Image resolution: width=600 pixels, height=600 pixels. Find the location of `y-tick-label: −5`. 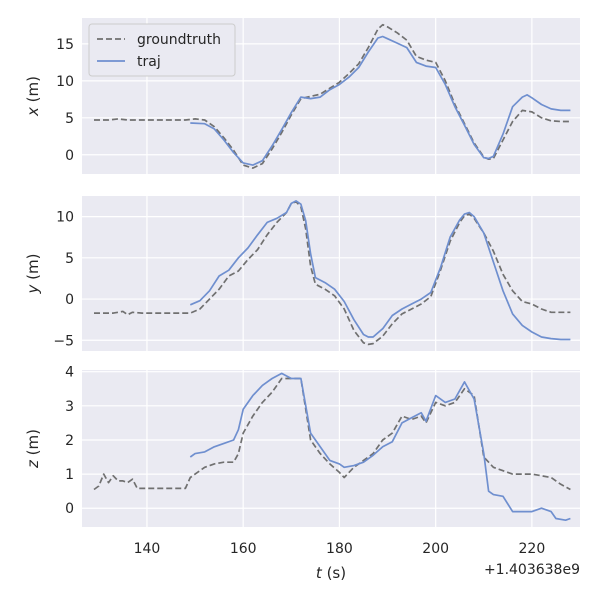

y-tick-label: −5 is located at coordinates (63, 341).